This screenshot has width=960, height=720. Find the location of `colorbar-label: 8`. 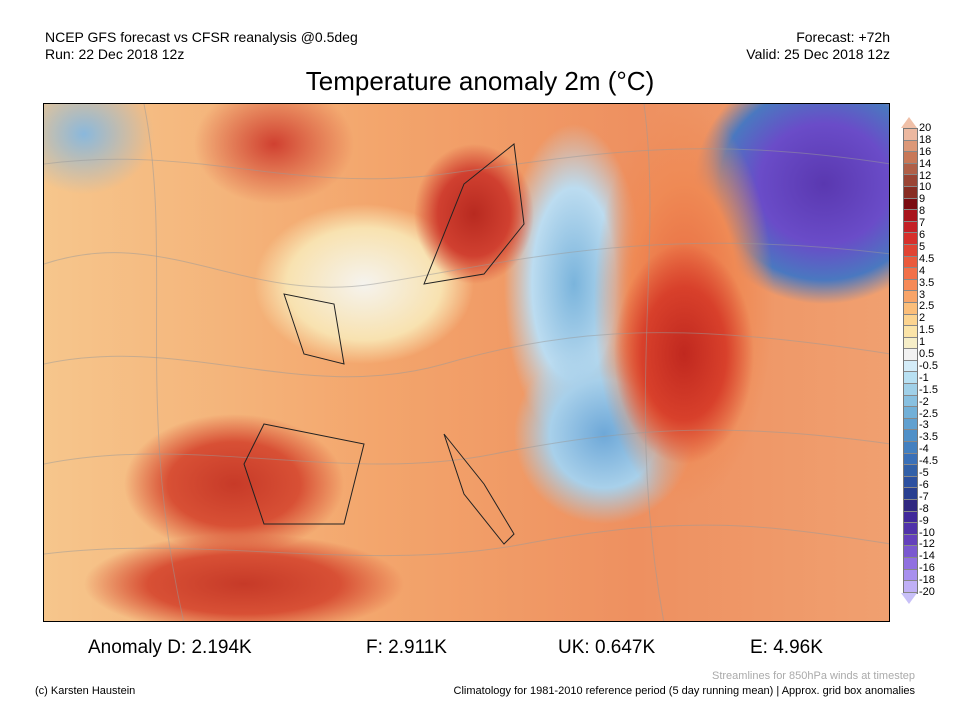

colorbar-label: 8 is located at coordinates (922, 211).